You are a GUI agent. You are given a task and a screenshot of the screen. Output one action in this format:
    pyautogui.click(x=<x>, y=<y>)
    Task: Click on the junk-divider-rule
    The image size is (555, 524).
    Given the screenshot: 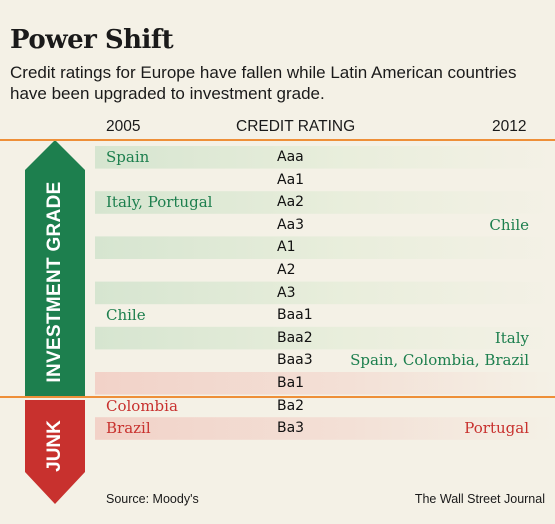 What is the action you would take?
    pyautogui.click(x=277, y=397)
    